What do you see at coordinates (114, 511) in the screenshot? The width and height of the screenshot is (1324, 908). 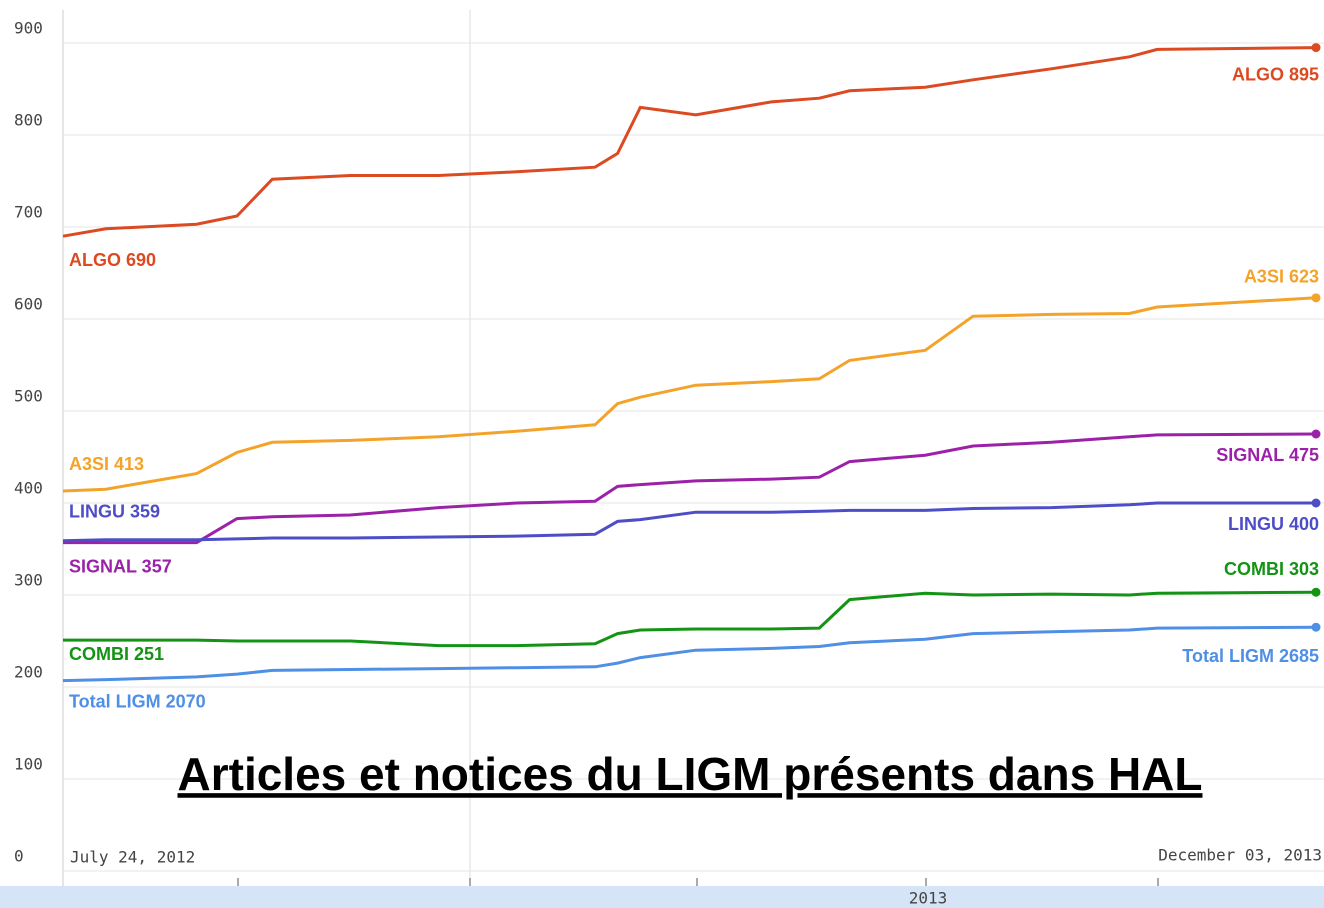 I see `start-label: LINGU 359` at bounding box center [114, 511].